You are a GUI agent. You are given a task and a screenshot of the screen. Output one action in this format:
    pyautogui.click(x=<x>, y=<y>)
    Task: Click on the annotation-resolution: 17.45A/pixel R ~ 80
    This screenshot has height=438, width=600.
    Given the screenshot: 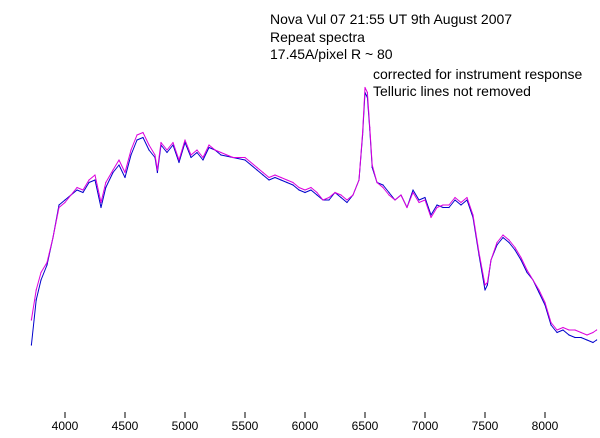 What is the action you would take?
    pyautogui.click(x=331, y=54)
    